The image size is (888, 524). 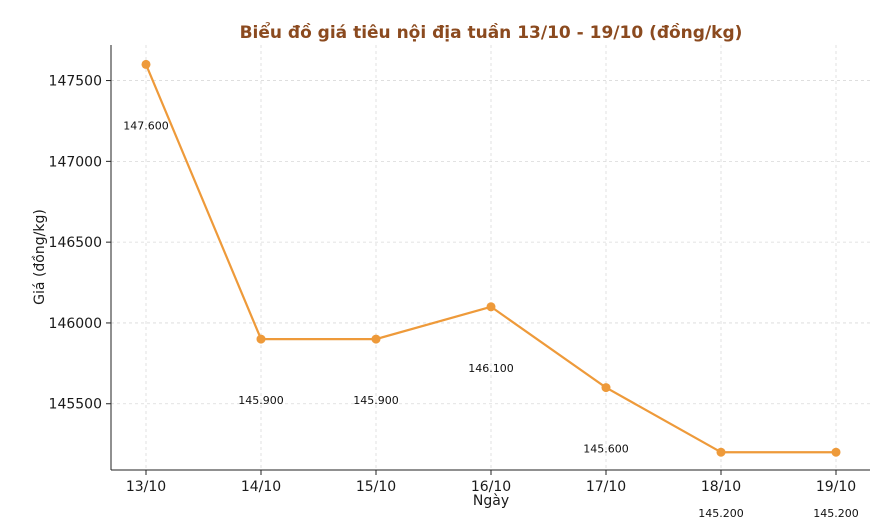 What do you see at coordinates (75, 405) in the screenshot?
I see `y-tick-label: 145500` at bounding box center [75, 405].